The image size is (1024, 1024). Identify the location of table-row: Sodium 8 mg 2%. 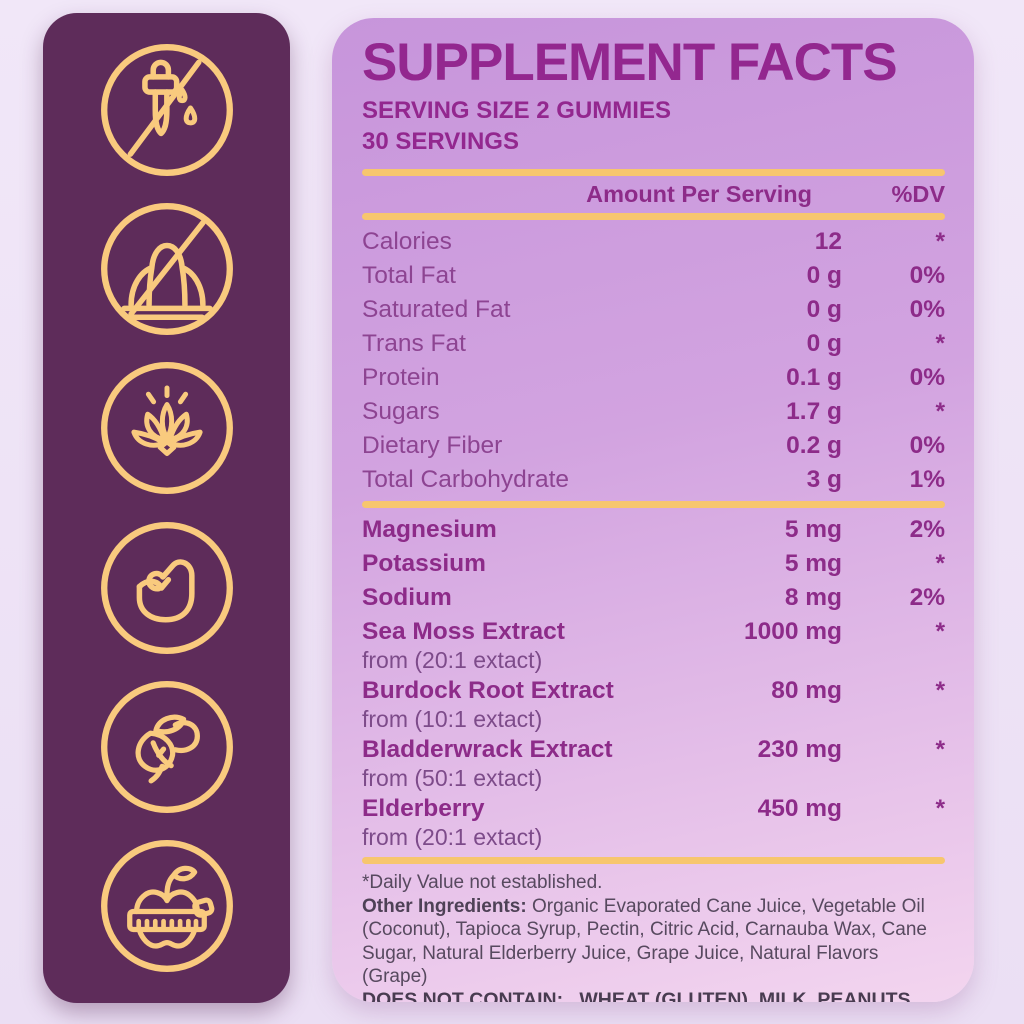
(653, 598).